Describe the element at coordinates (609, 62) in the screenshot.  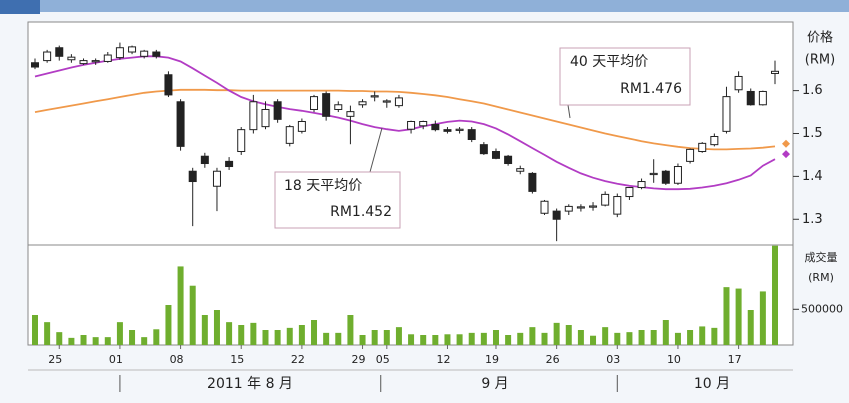
I see `annotation-title: 40 天平均价` at that location.